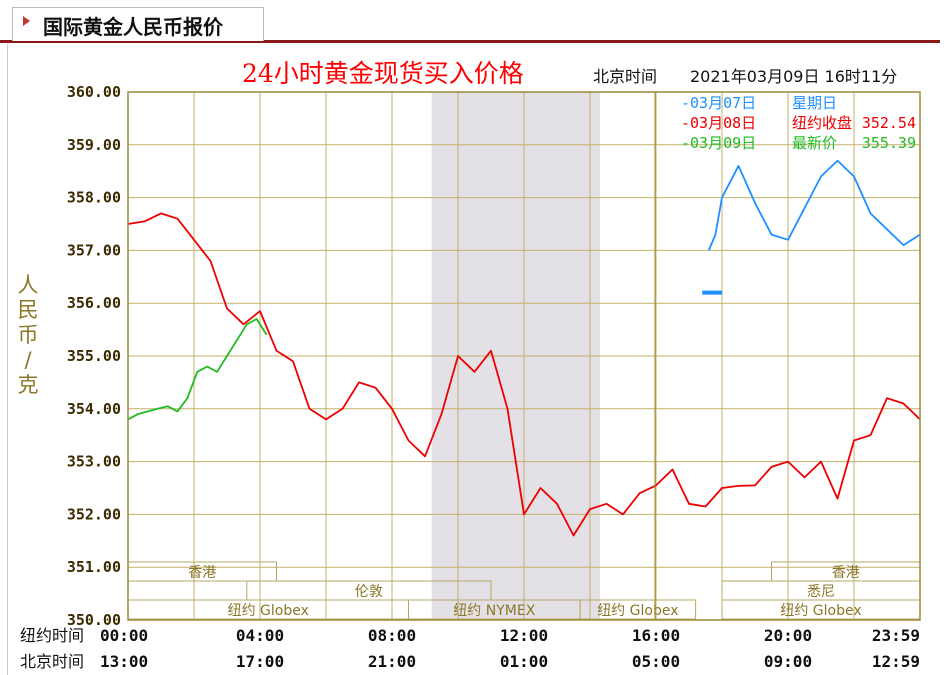 This screenshot has width=944, height=675. I want to click on y-axis-label-char: 克, so click(28, 385).